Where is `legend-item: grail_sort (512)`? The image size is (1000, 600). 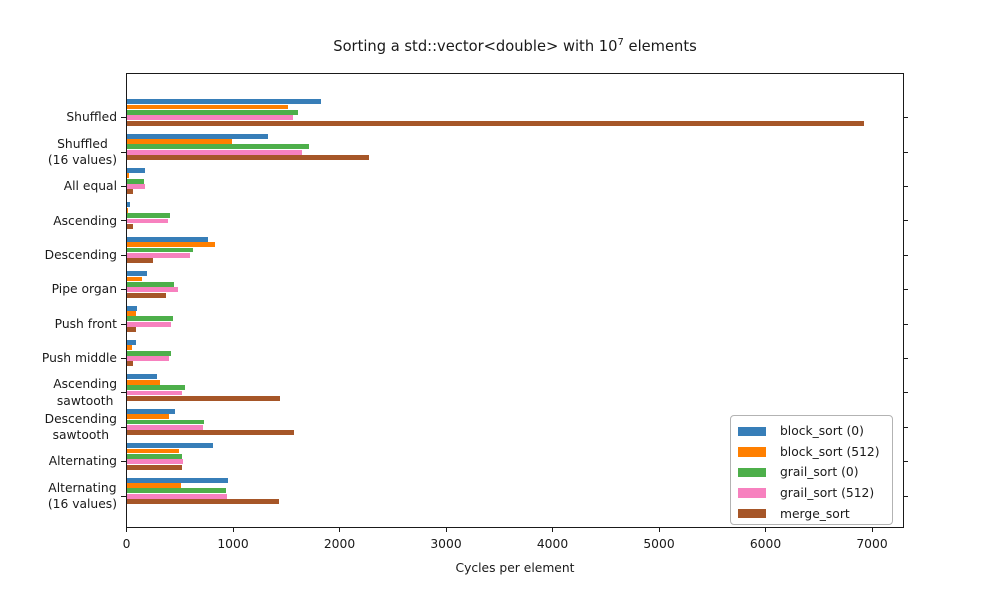 legend-item: grail_sort (512) is located at coordinates (811, 493).